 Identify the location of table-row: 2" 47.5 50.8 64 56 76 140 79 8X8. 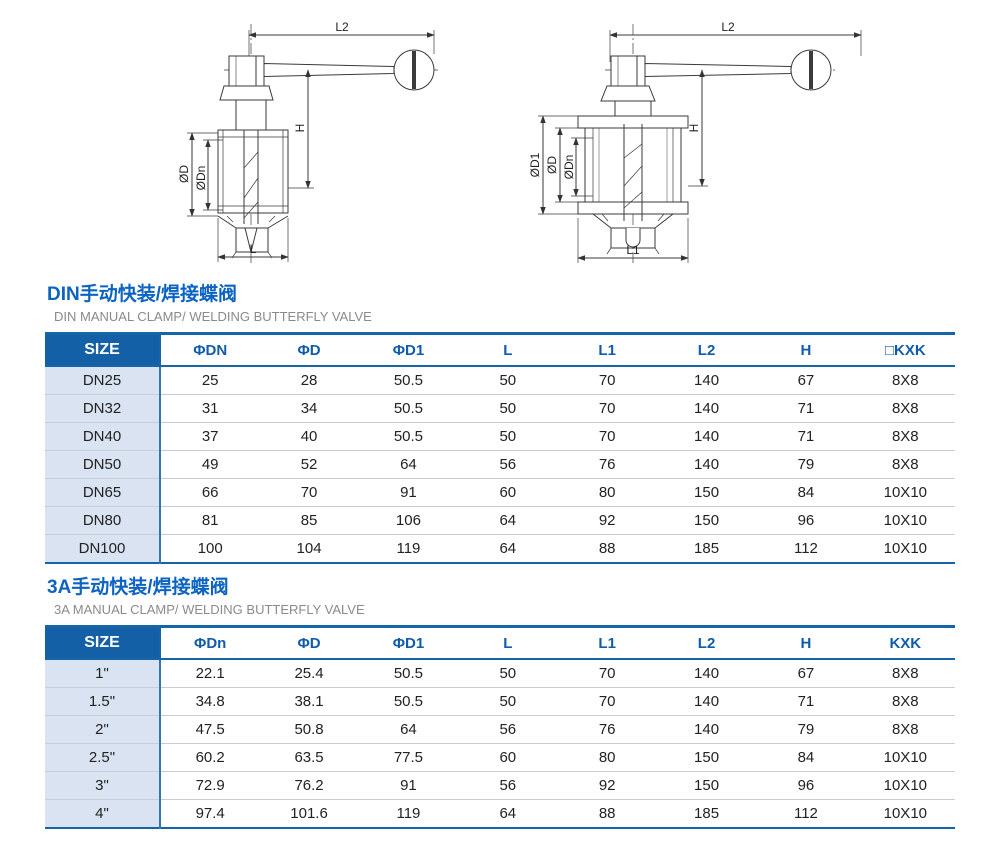
(500, 729).